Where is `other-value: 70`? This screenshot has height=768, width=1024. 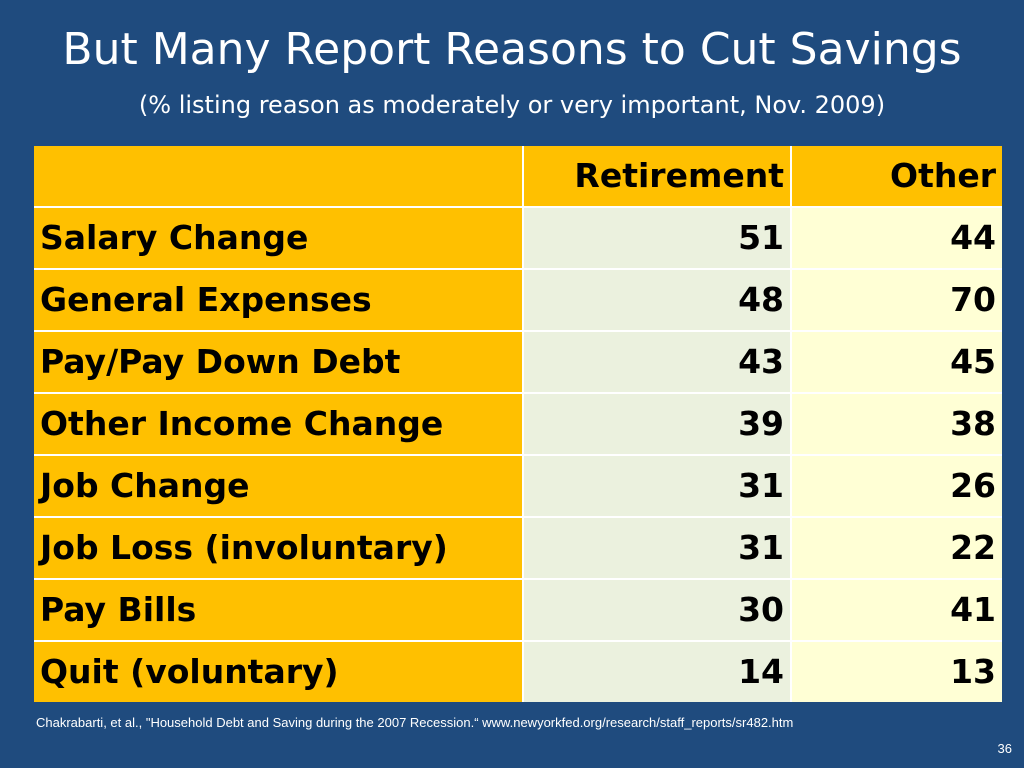 other-value: 70 is located at coordinates (897, 301).